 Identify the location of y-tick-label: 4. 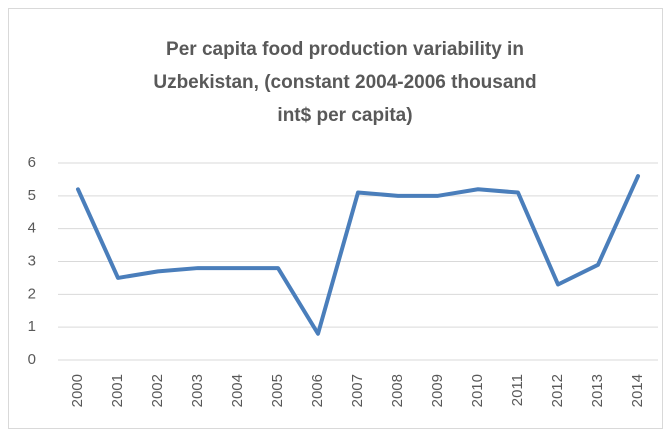
(32, 228).